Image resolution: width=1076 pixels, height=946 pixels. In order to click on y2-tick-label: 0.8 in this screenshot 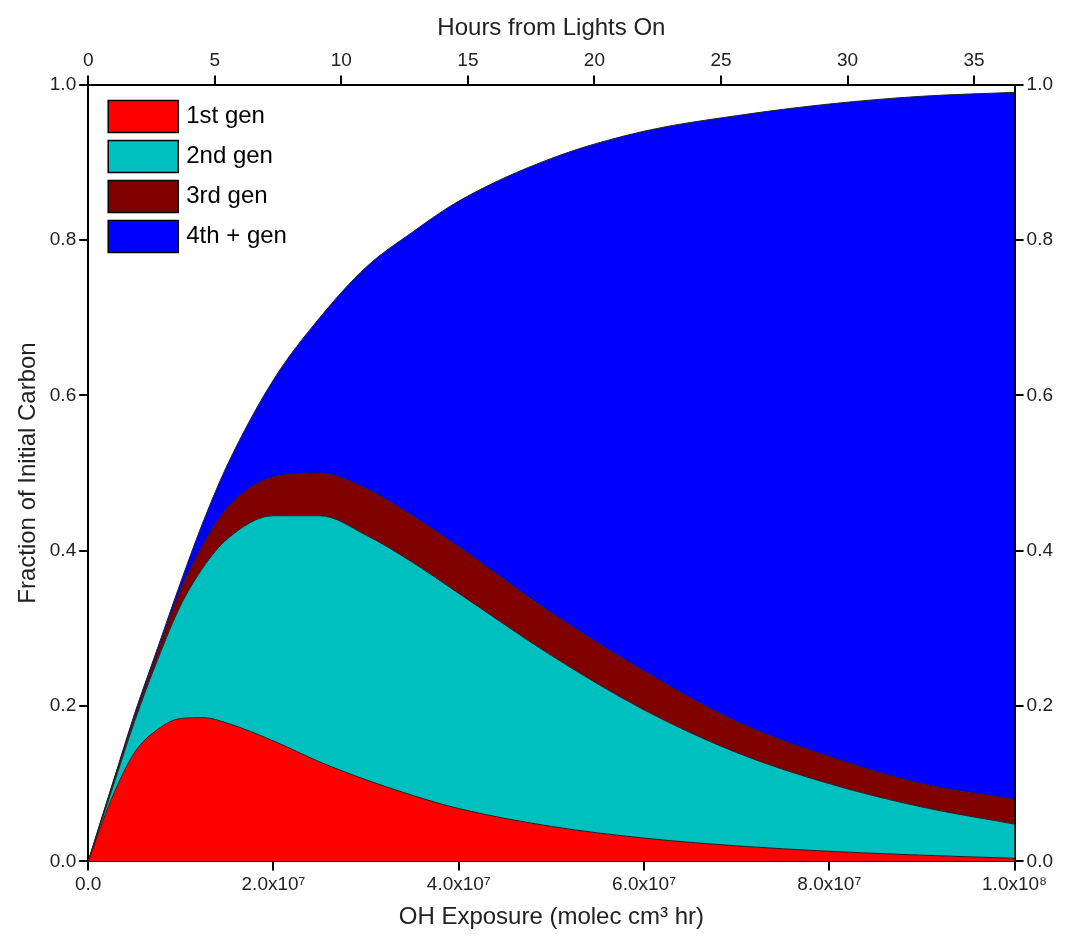, I will do `click(1040, 239)`.